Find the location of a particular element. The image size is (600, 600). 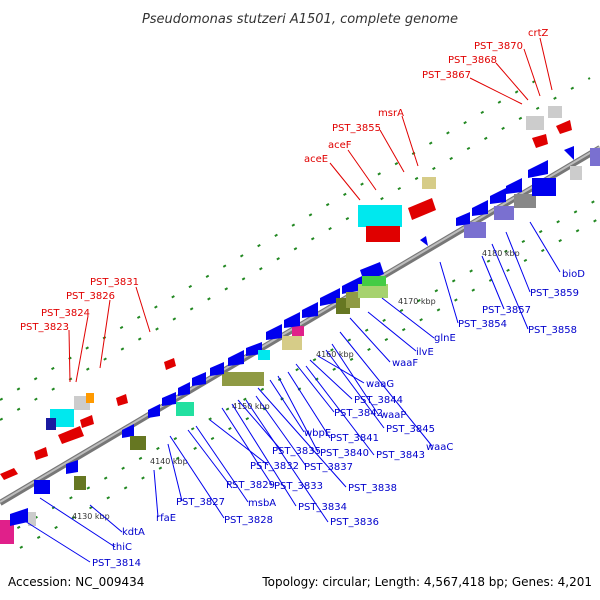

gene-label: rfaE is located at coordinates (166, 518).